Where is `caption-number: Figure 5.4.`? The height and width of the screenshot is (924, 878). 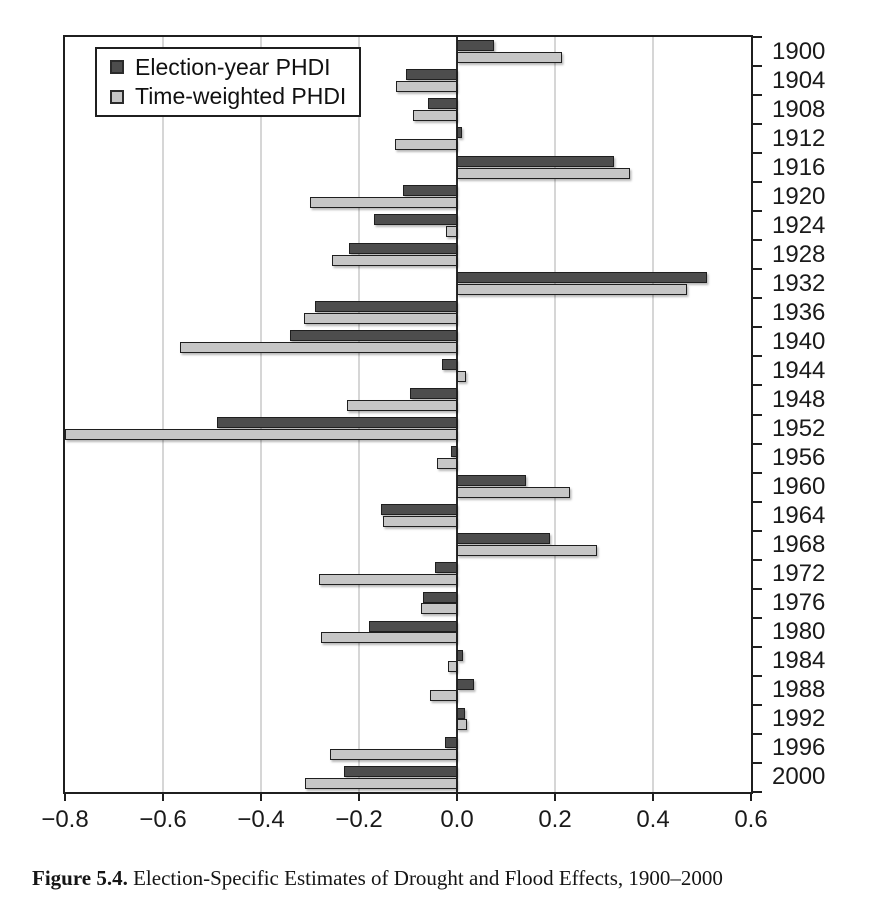
caption-number: Figure 5.4. is located at coordinates (80, 878).